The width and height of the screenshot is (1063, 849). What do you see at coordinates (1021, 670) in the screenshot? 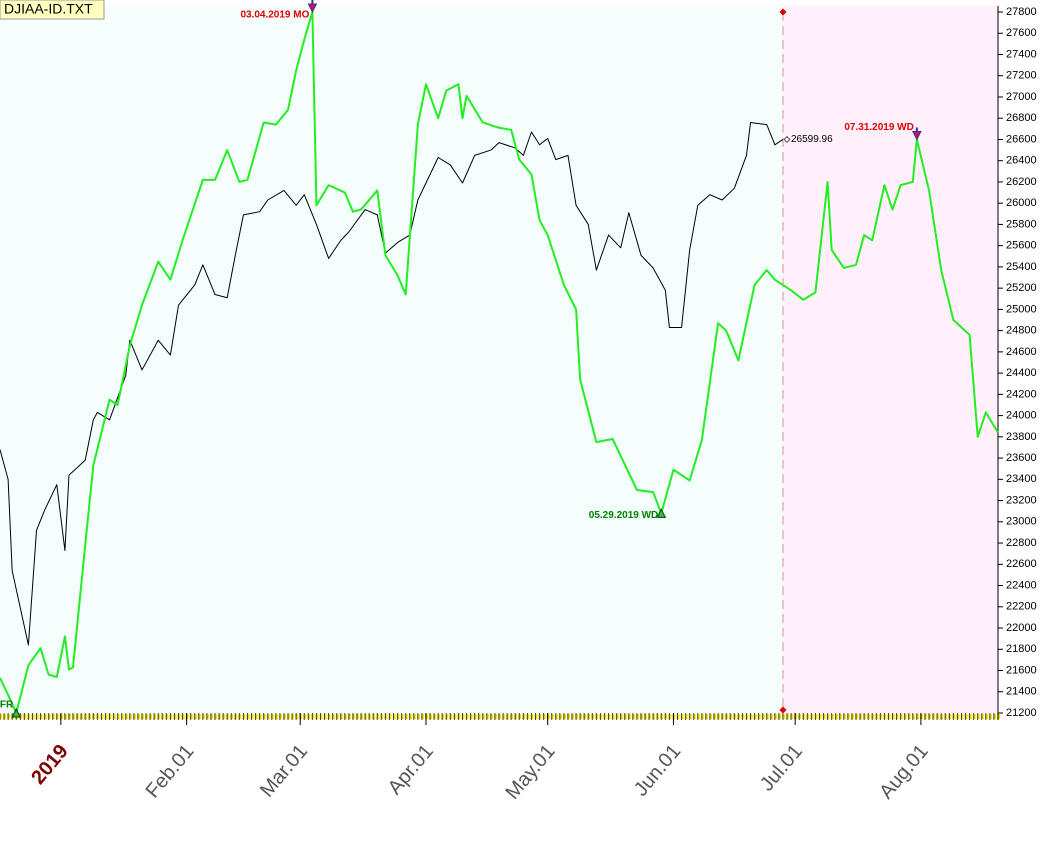
I see `y-tick-label: 21600` at bounding box center [1021, 670].